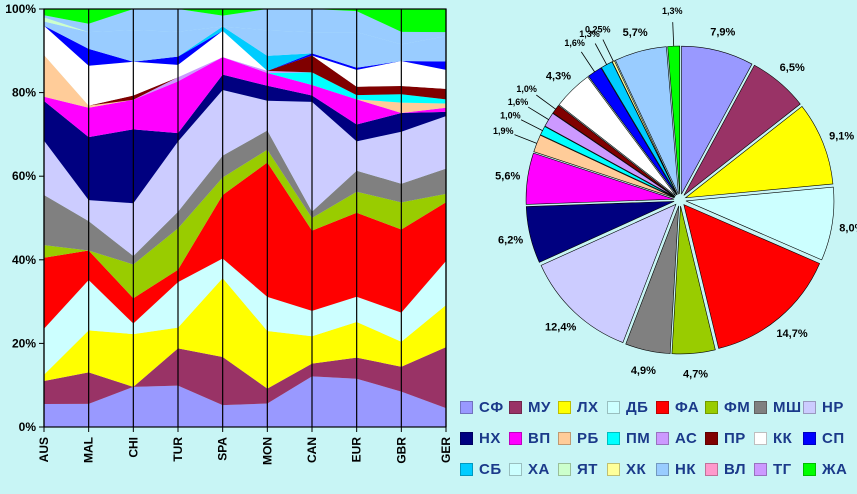  I want to click on area-band-дб, so click(245, 316).